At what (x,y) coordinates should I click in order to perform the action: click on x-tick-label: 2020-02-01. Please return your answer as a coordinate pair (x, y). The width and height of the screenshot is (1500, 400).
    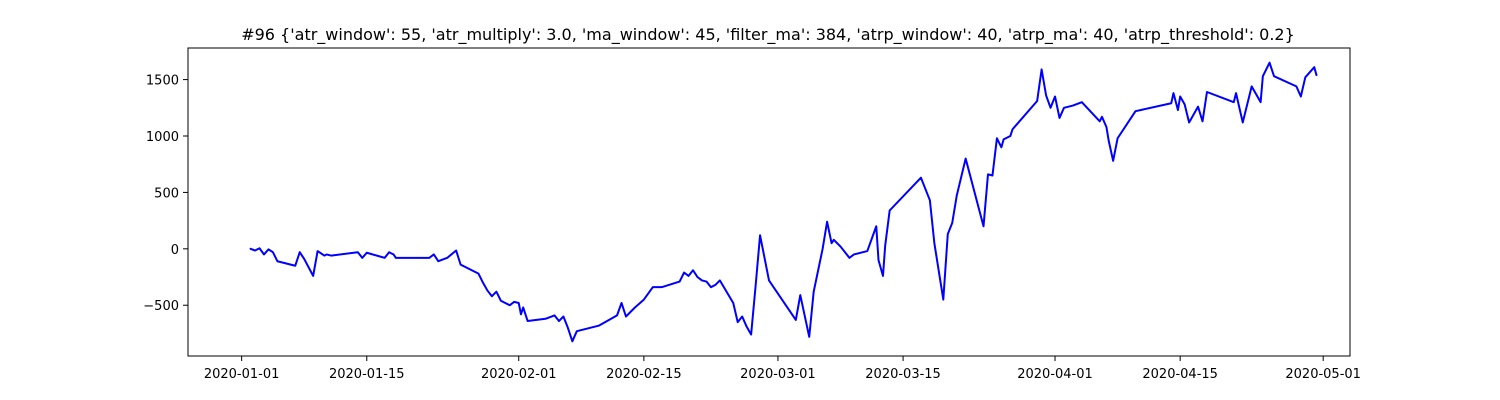
    Looking at the image, I should click on (519, 374).